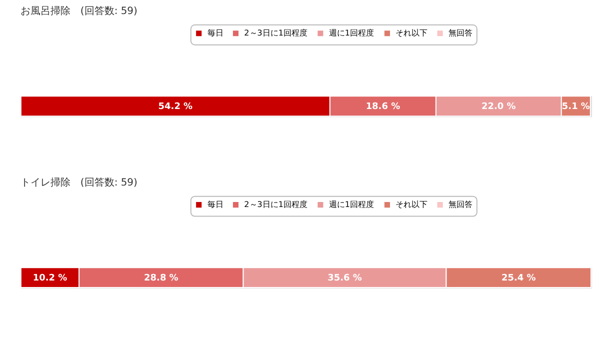  Describe the element at coordinates (499, 107) in the screenshot. I see `data-label: 22.0 %` at that location.